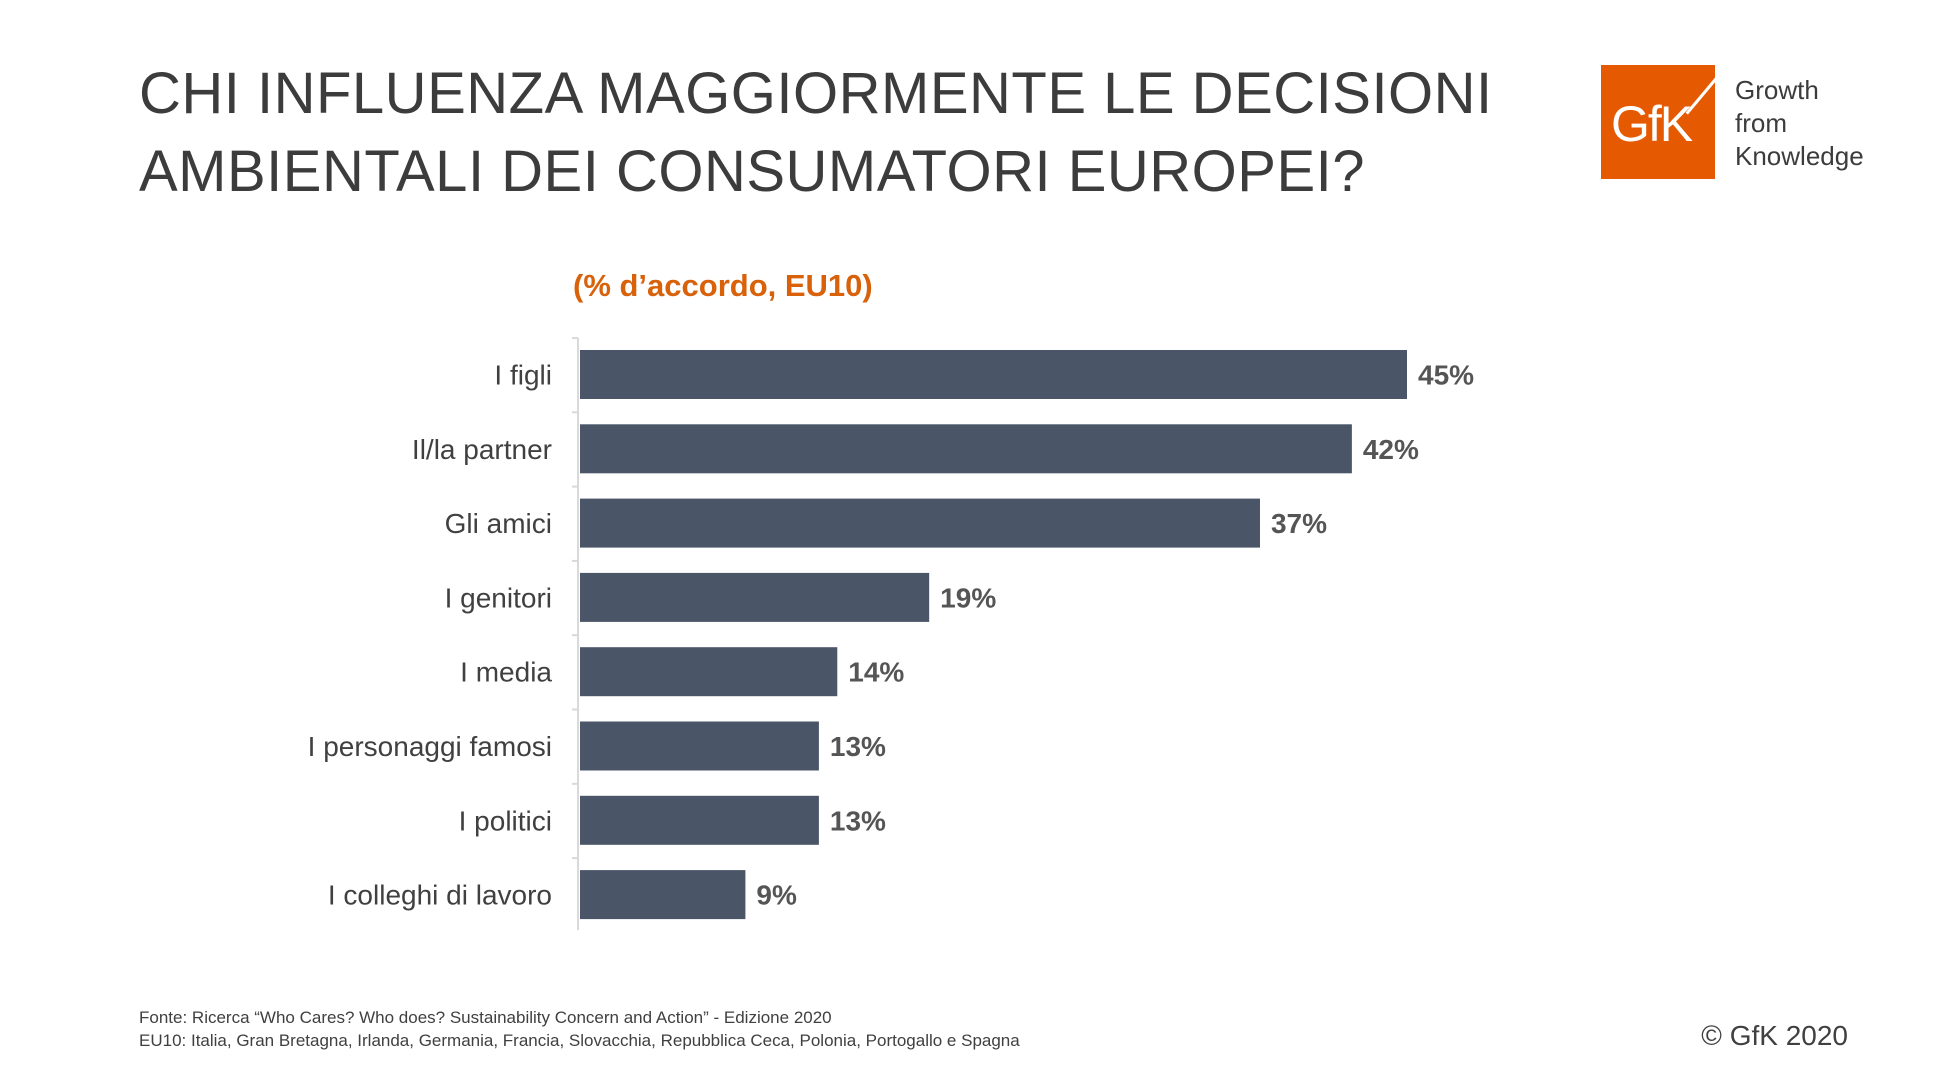 This screenshot has height=1080, width=1956. Describe the element at coordinates (723, 285) in the screenshot. I see `chart-subtitle: (% d’accordo, EU10)` at that location.